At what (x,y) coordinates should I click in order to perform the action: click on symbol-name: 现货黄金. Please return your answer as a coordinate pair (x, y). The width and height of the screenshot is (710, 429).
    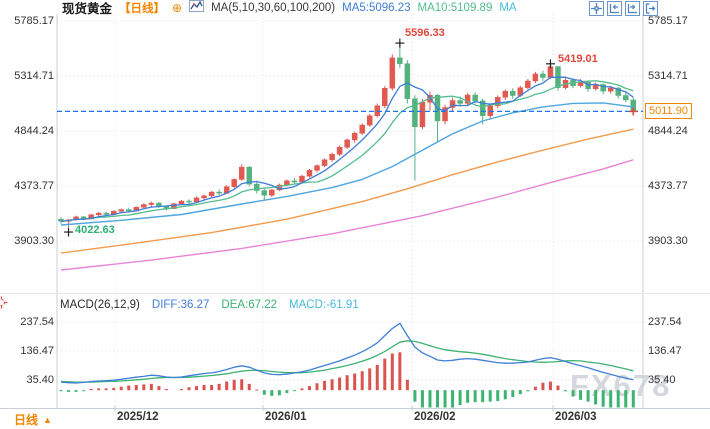
    Looking at the image, I should click on (87, 9).